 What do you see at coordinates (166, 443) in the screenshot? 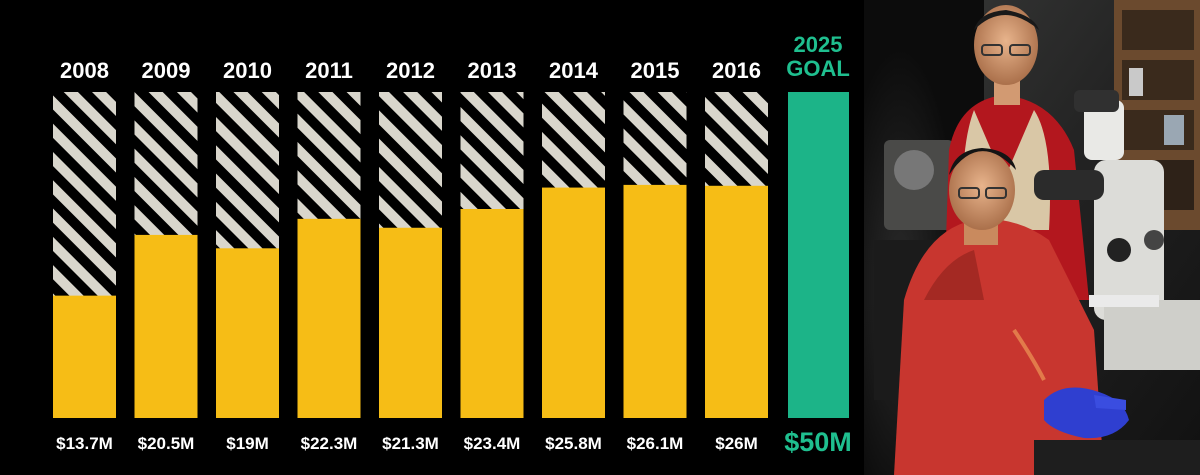
I see `value-label-2009: $20.5M` at bounding box center [166, 443].